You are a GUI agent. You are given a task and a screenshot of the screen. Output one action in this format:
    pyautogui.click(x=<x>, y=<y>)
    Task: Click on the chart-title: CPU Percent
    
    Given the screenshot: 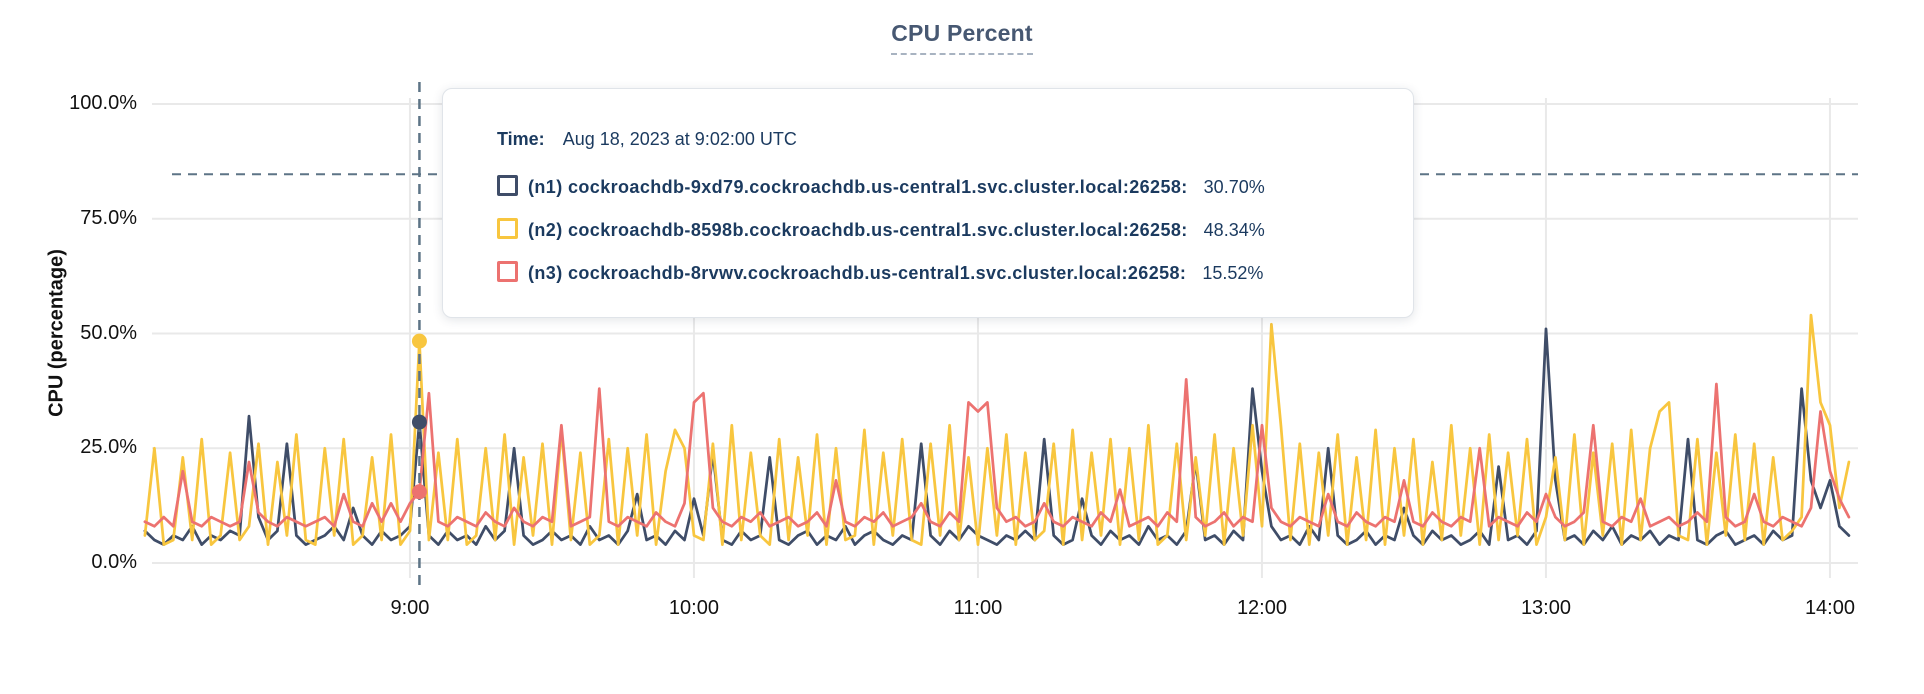 What is the action you would take?
    pyautogui.click(x=962, y=37)
    